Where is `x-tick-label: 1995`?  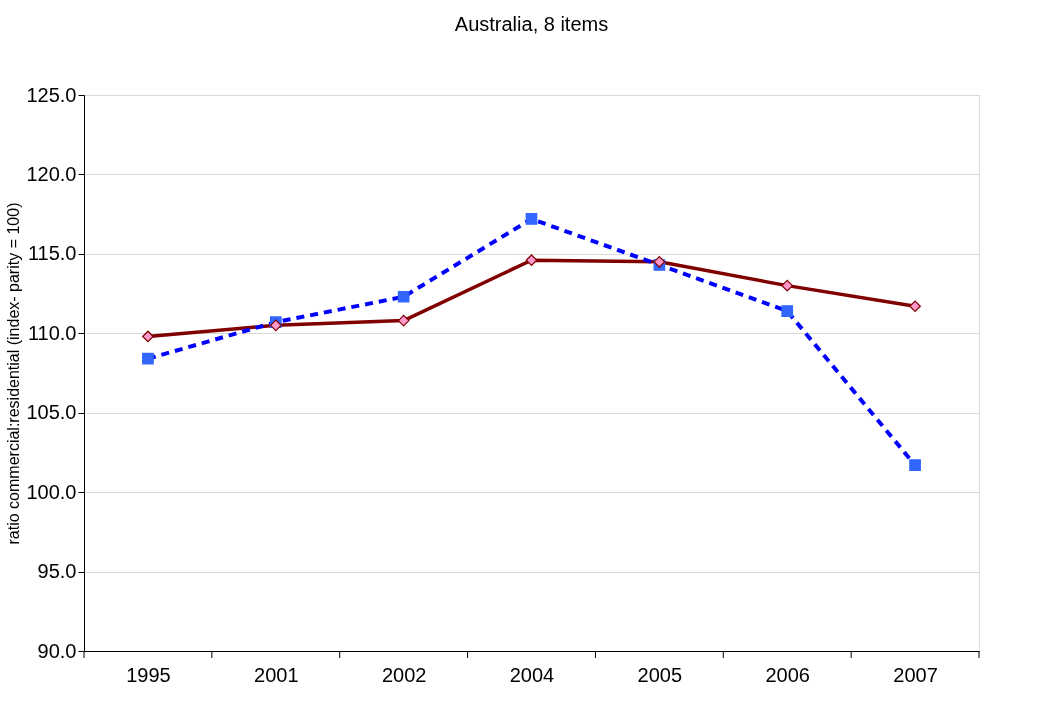
x-tick-label: 1995 is located at coordinates (148, 674).